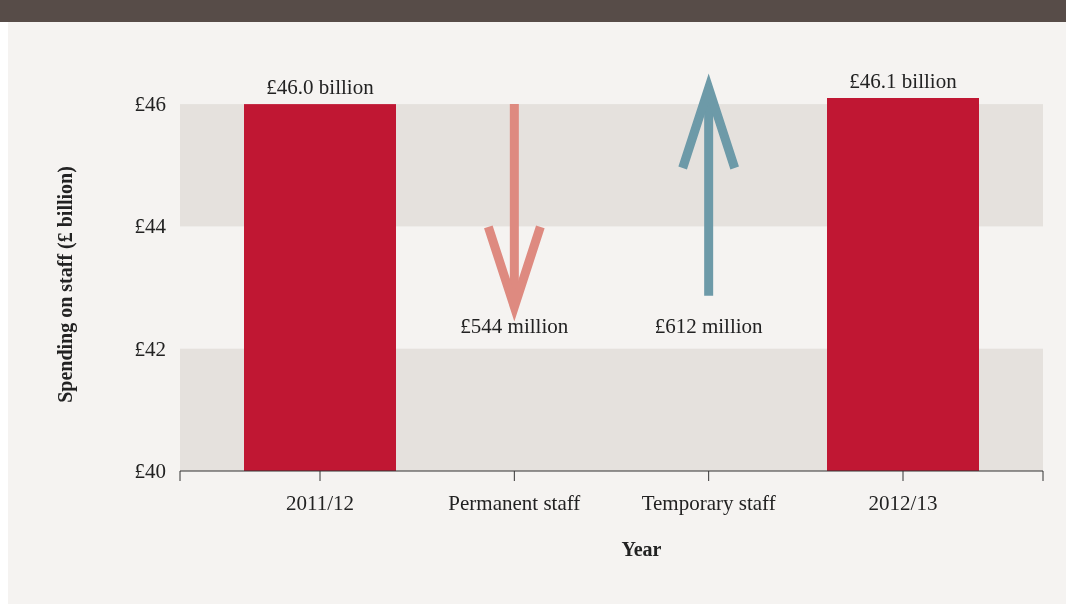 The height and width of the screenshot is (604, 1066). I want to click on y-tick-label: £44, so click(150, 226).